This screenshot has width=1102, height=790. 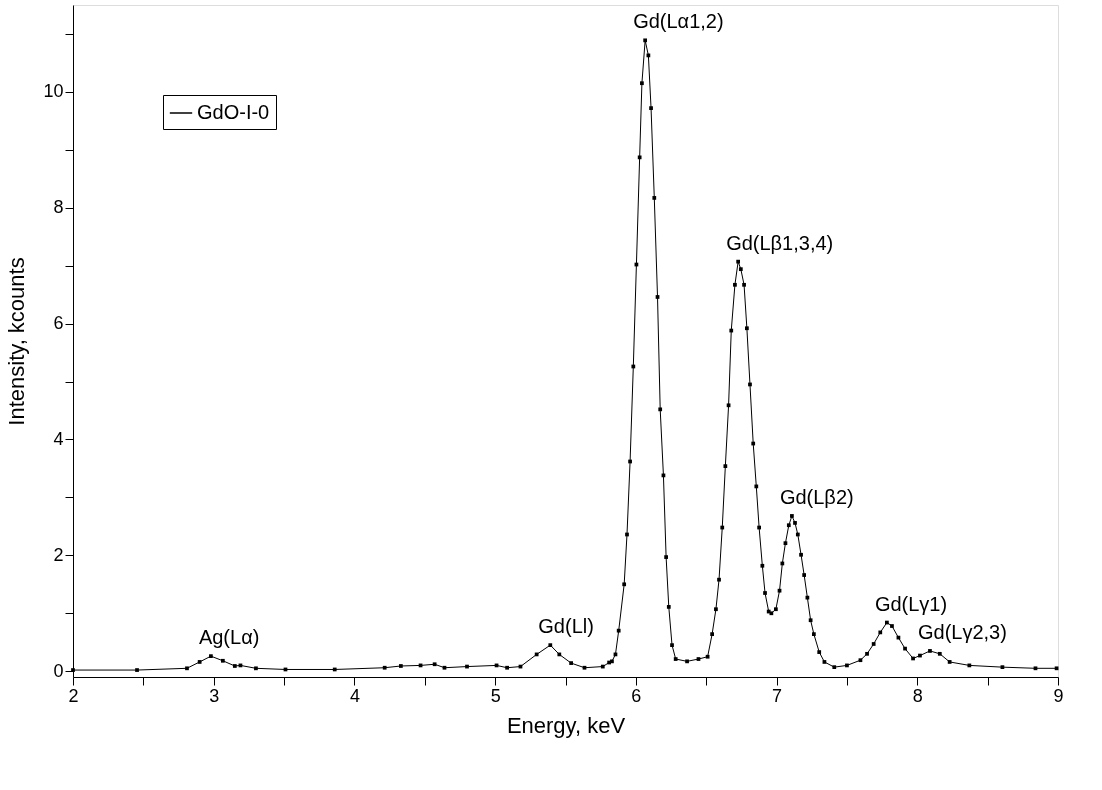 I want to click on y-tick-label: 8, so click(x=58, y=207).